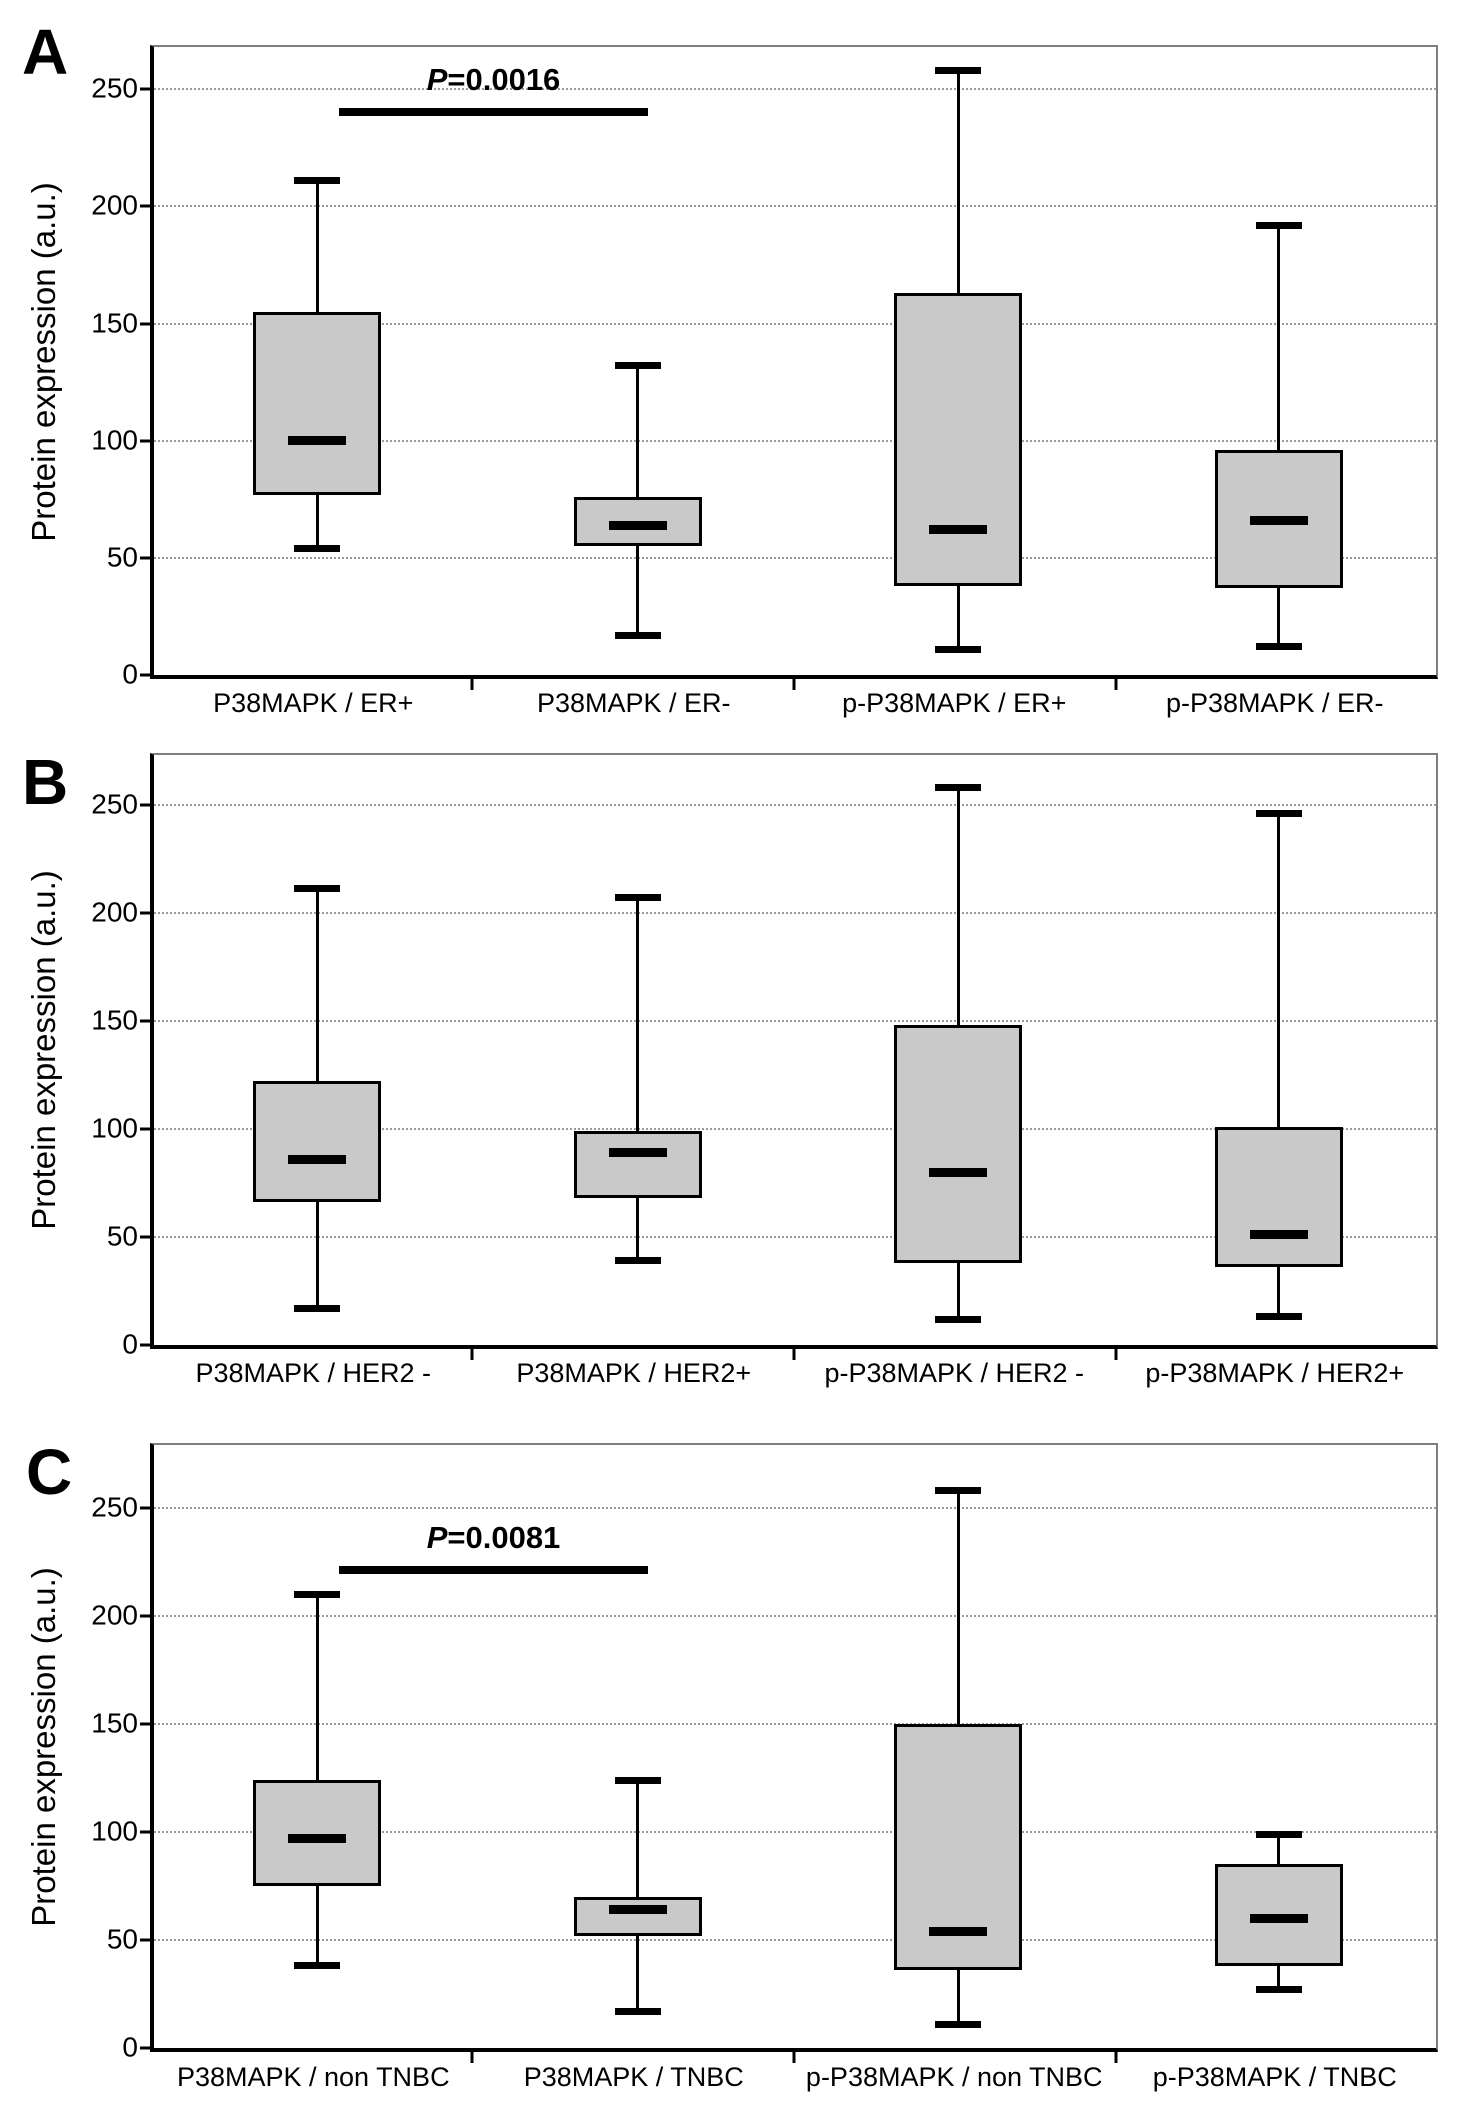 The width and height of the screenshot is (1459, 2102). What do you see at coordinates (504, 79) in the screenshot?
I see `p-value-text: =0.0016` at bounding box center [504, 79].